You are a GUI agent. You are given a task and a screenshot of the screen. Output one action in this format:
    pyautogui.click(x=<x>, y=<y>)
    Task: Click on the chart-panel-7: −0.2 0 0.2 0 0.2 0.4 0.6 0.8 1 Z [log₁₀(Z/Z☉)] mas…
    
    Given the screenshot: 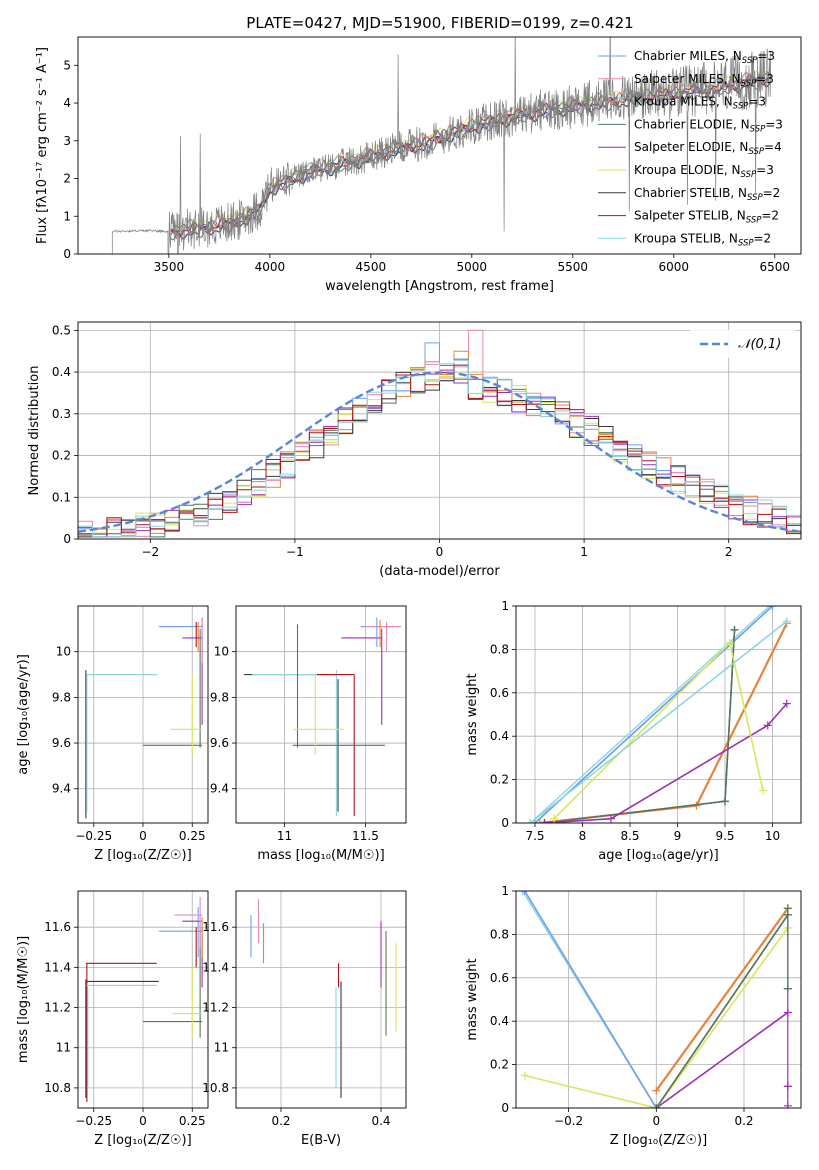 What is the action you would take?
    pyautogui.click(x=633, y=1016)
    